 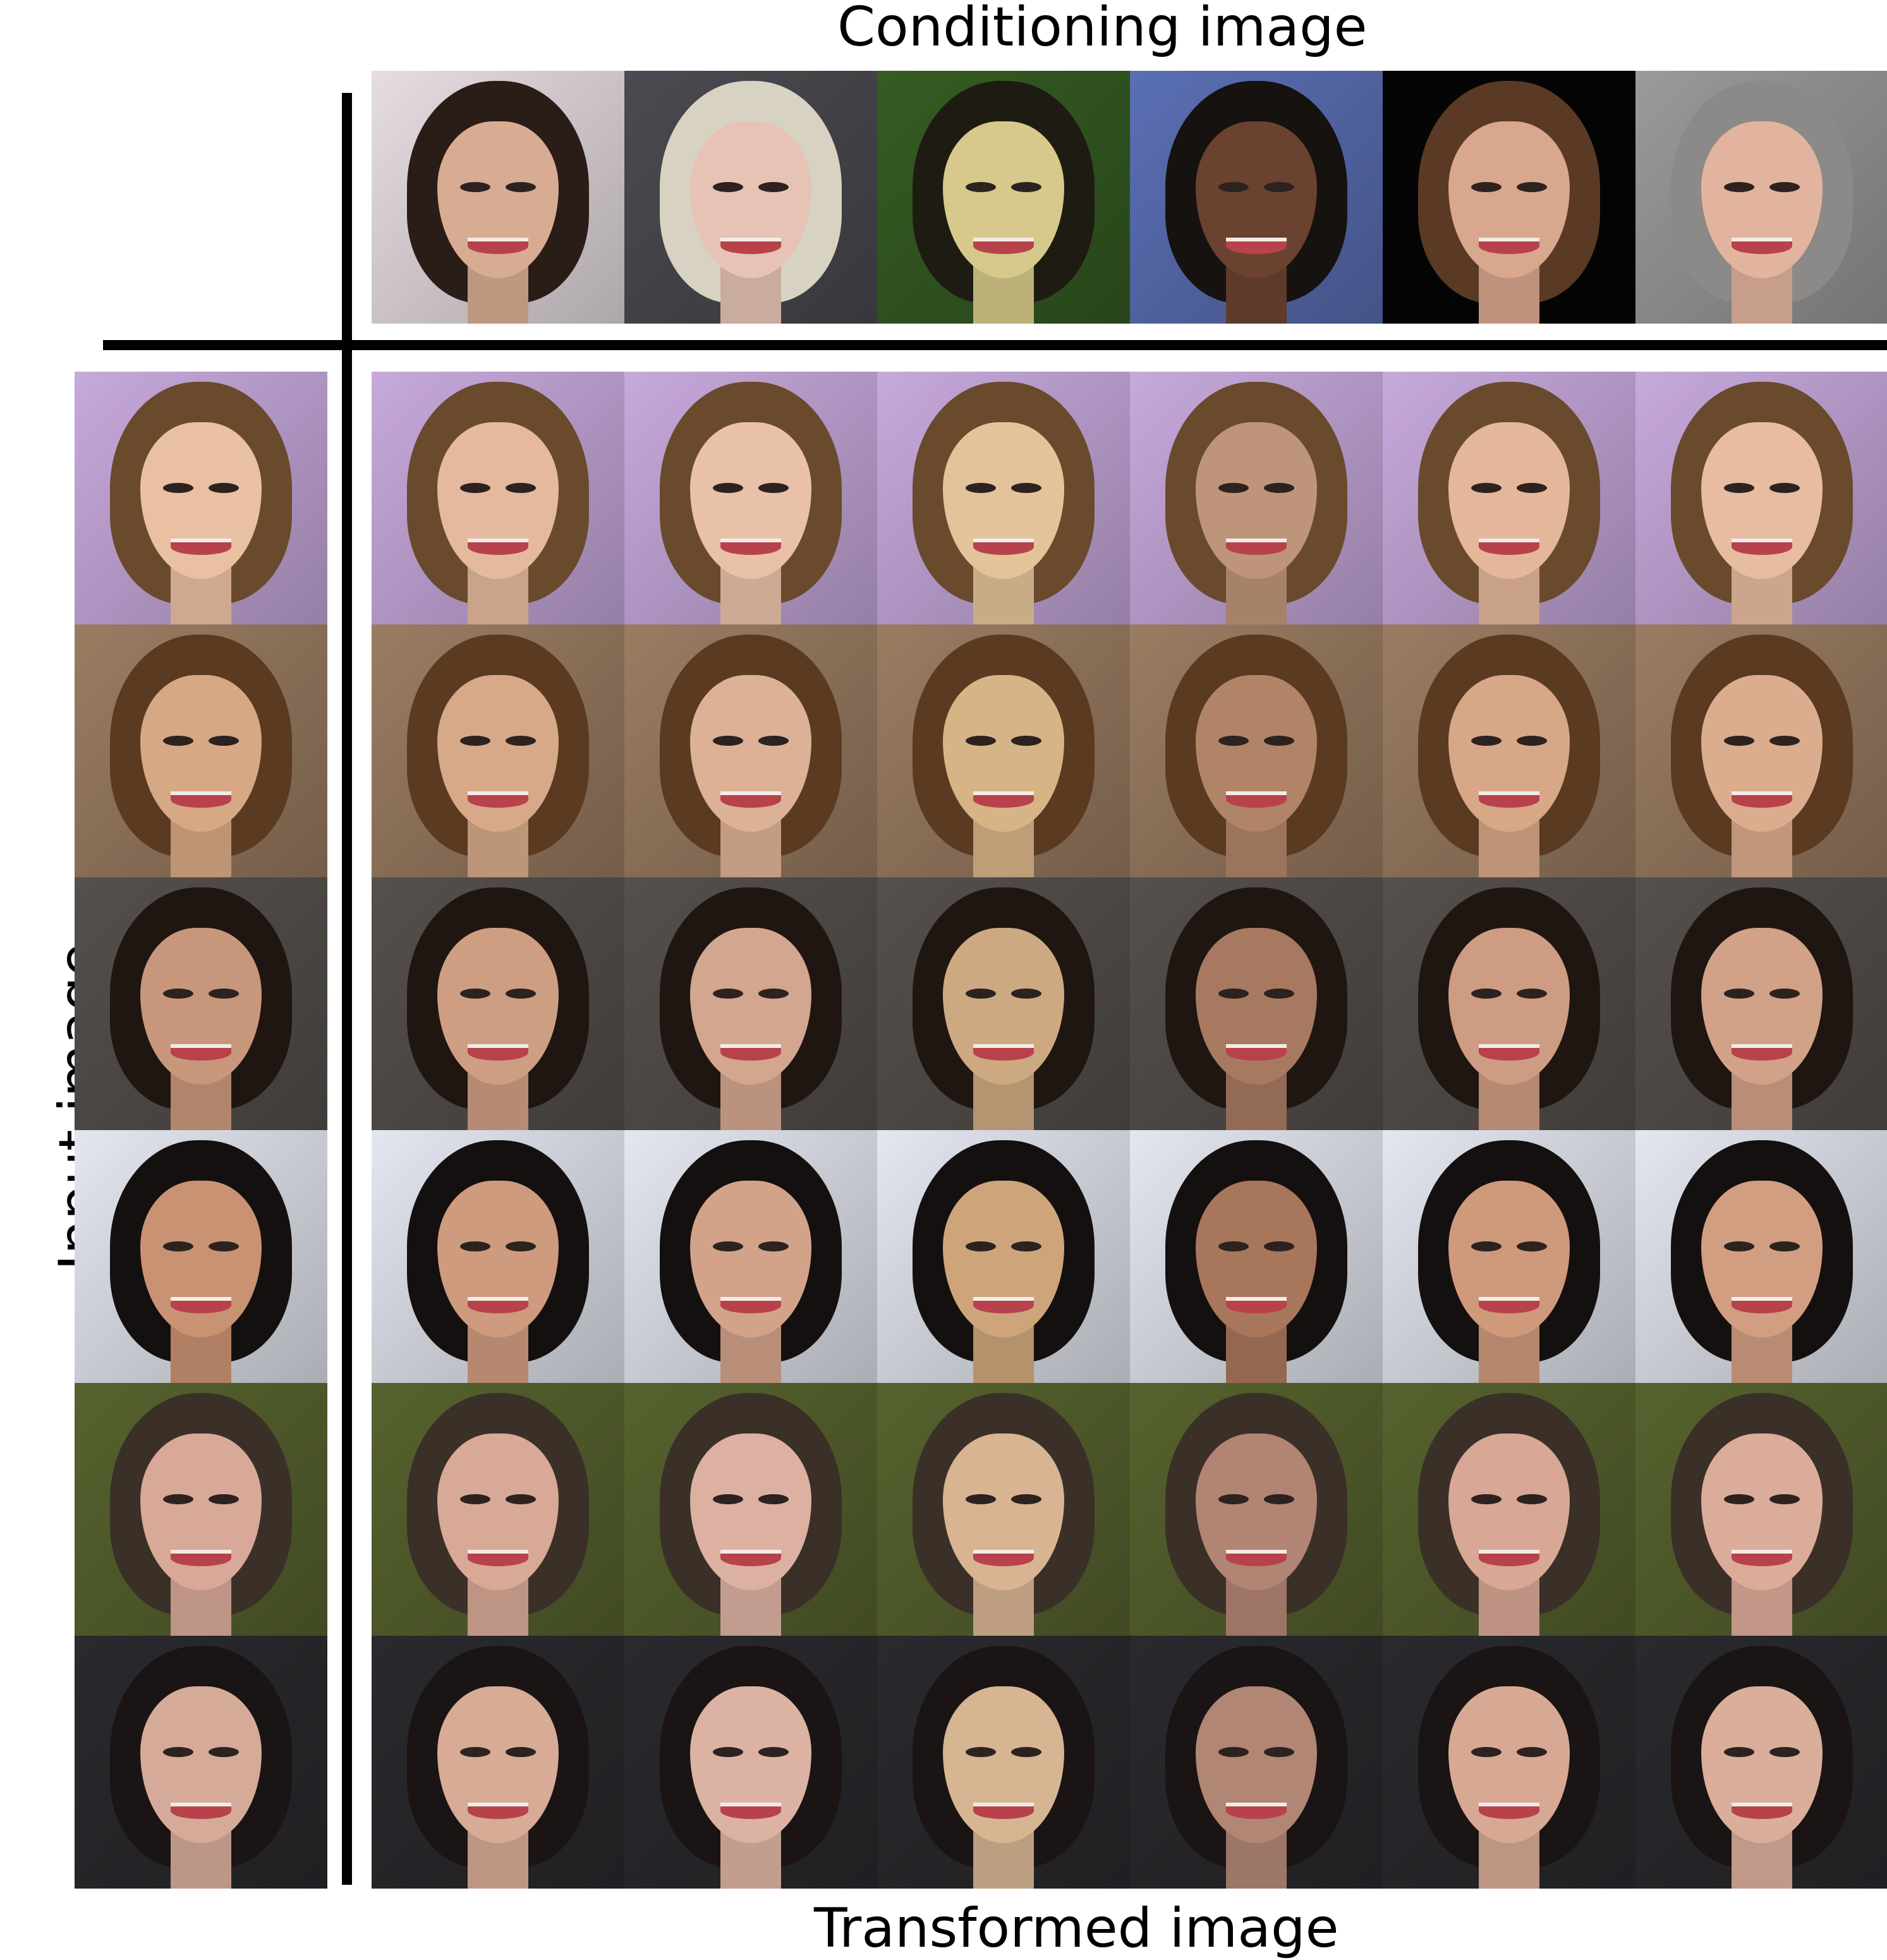 What do you see at coordinates (1004, 1510) in the screenshot?
I see `transformed-photo-r5-c3` at bounding box center [1004, 1510].